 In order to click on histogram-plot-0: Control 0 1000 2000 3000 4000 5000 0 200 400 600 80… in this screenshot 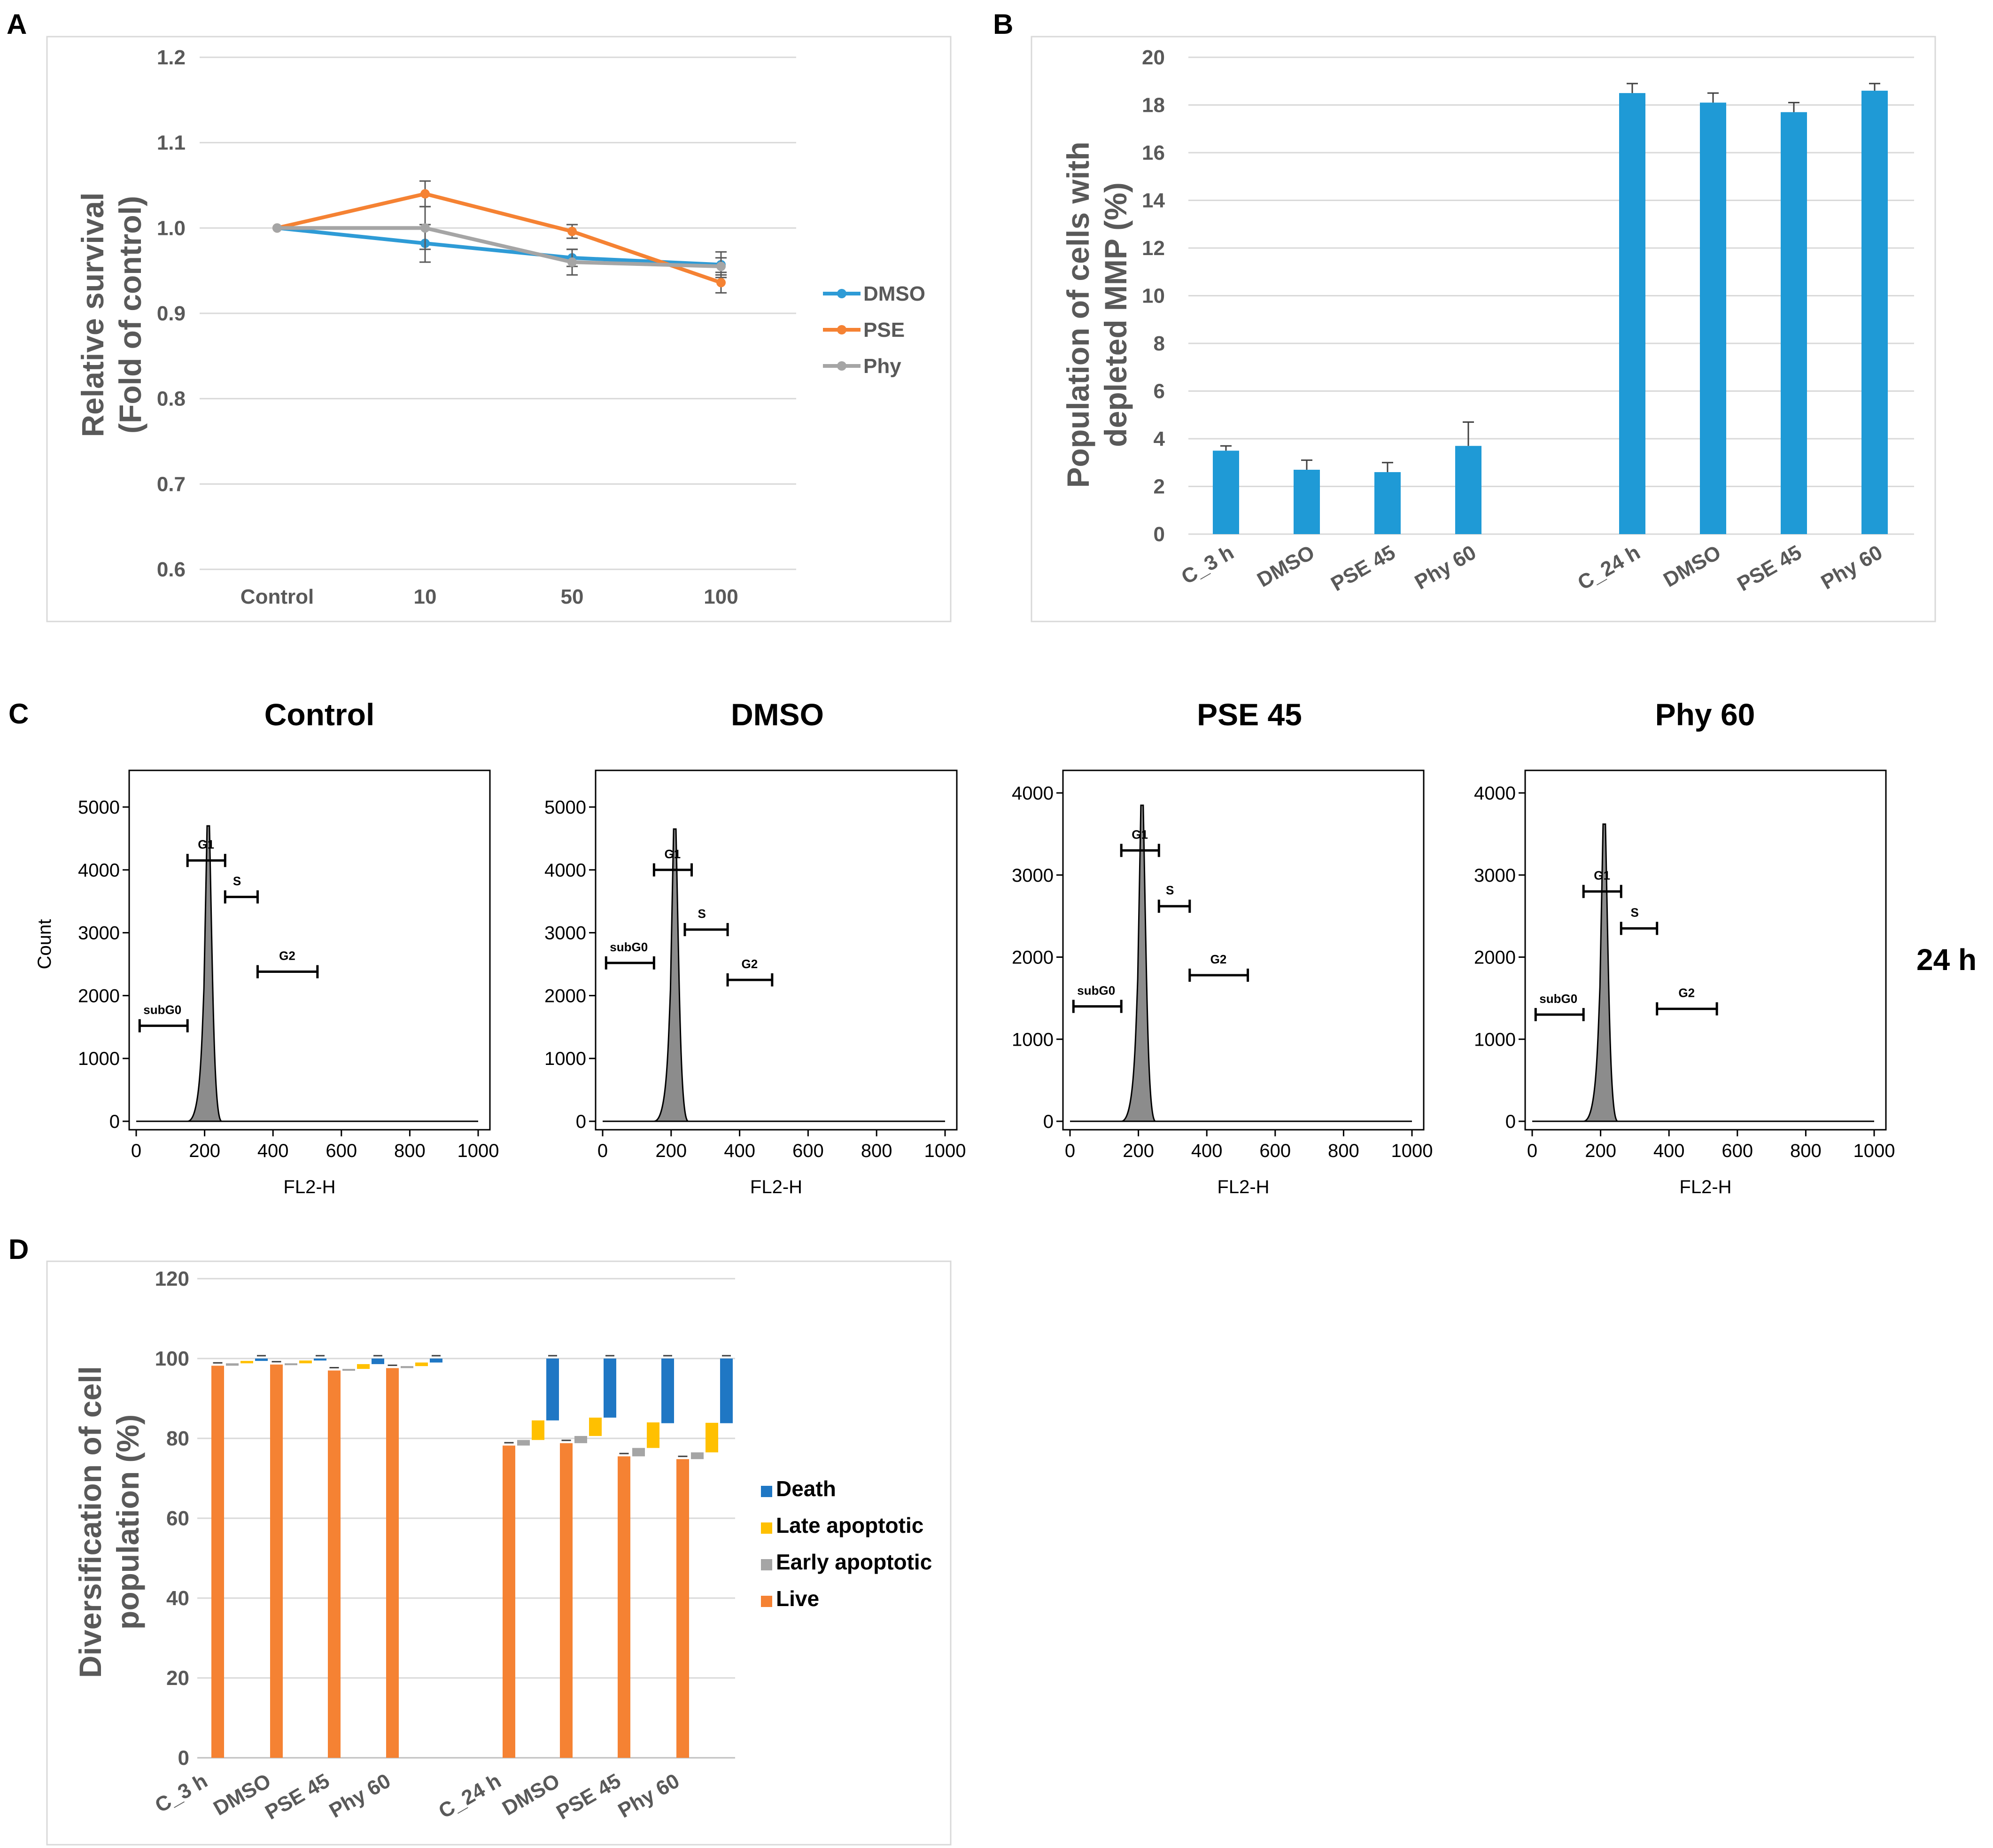, I will do `click(288, 947)`.